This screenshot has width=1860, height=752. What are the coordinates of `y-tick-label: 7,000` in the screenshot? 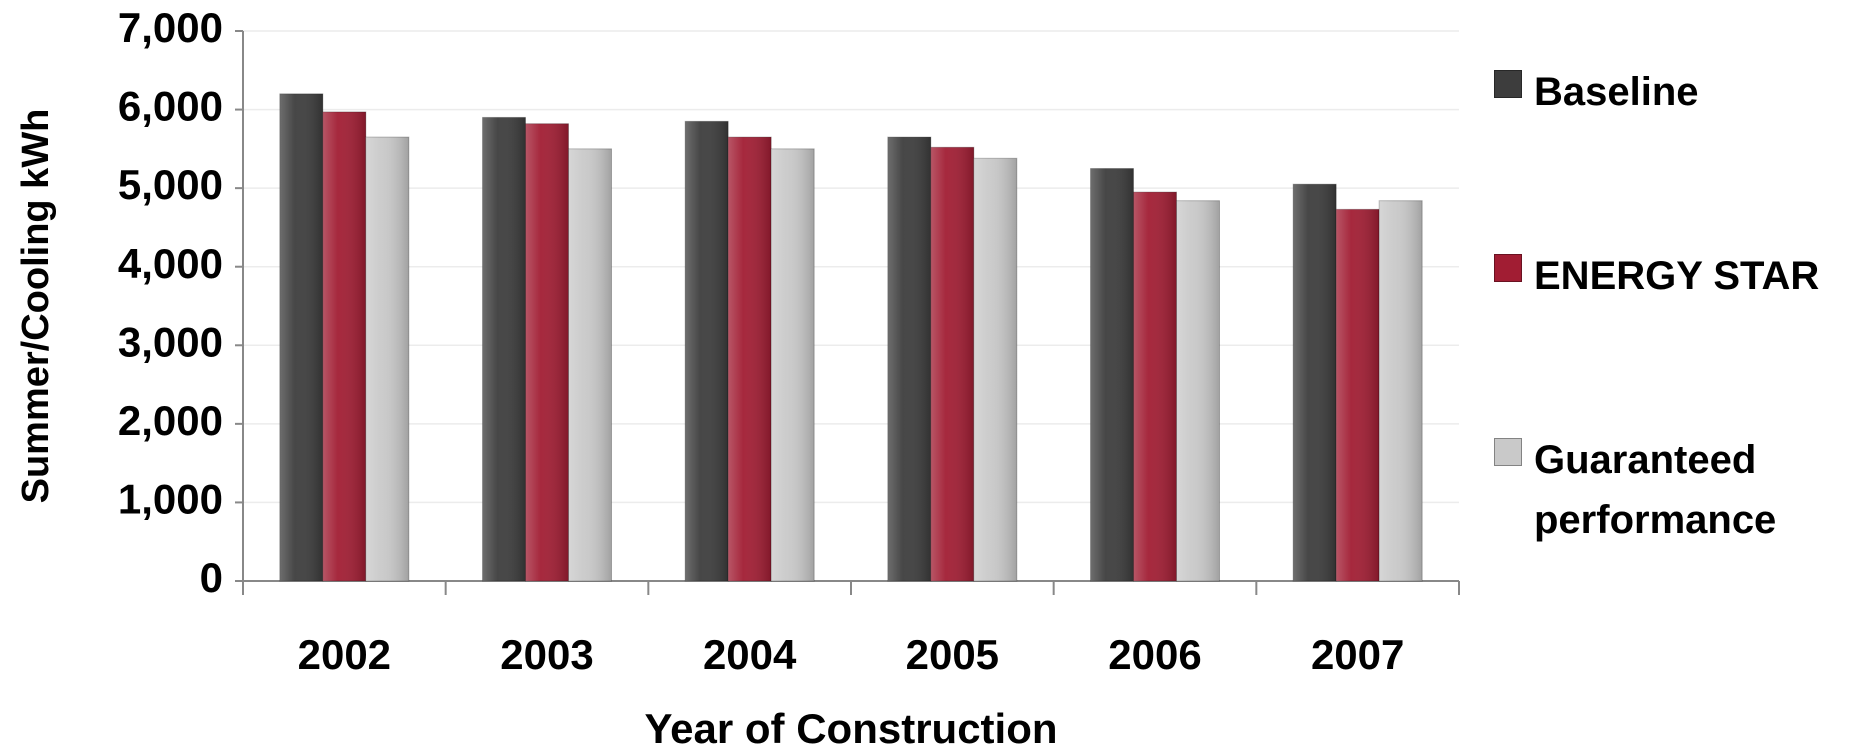 It's located at (170, 27).